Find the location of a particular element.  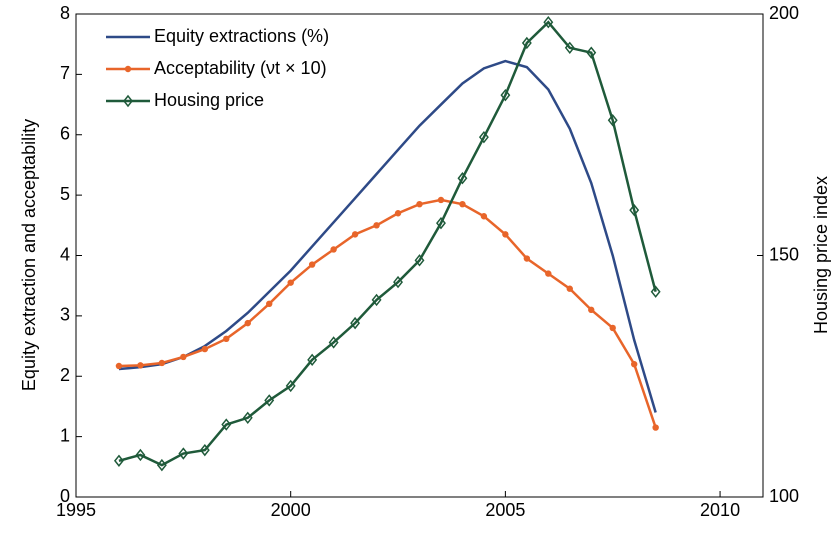

x-tick-label: 1995 is located at coordinates (76, 510).